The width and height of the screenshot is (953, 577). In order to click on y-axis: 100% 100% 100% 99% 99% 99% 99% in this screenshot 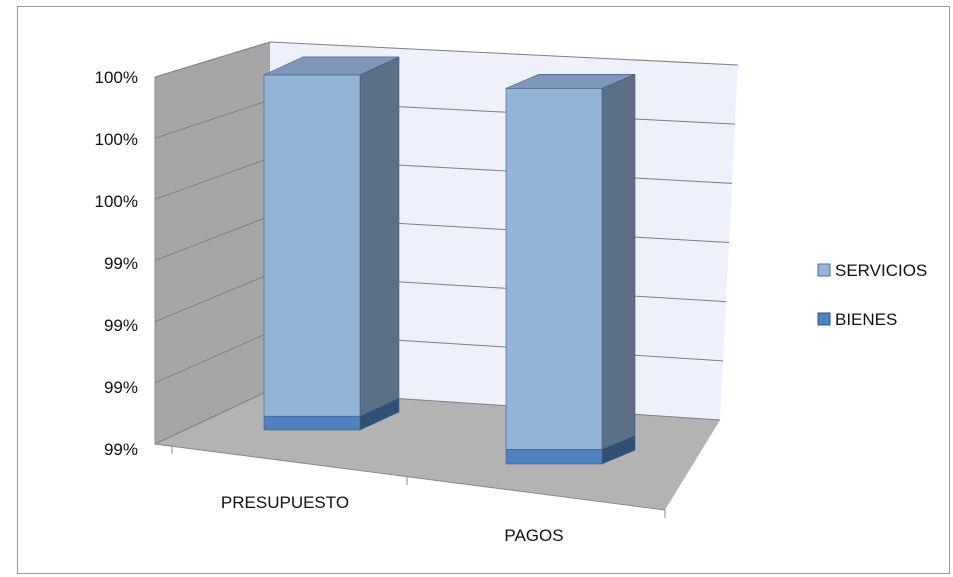, I will do `click(116, 263)`.